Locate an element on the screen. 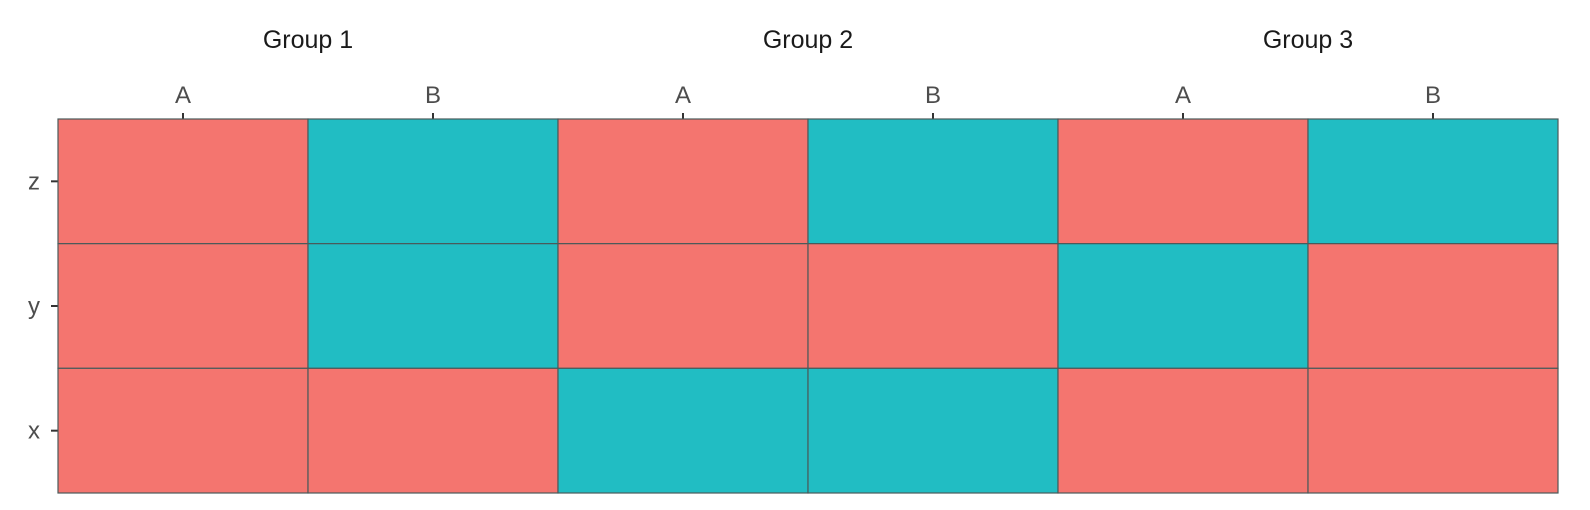 This screenshot has width=1590, height=510. facet-label: Group 1 is located at coordinates (308, 40).